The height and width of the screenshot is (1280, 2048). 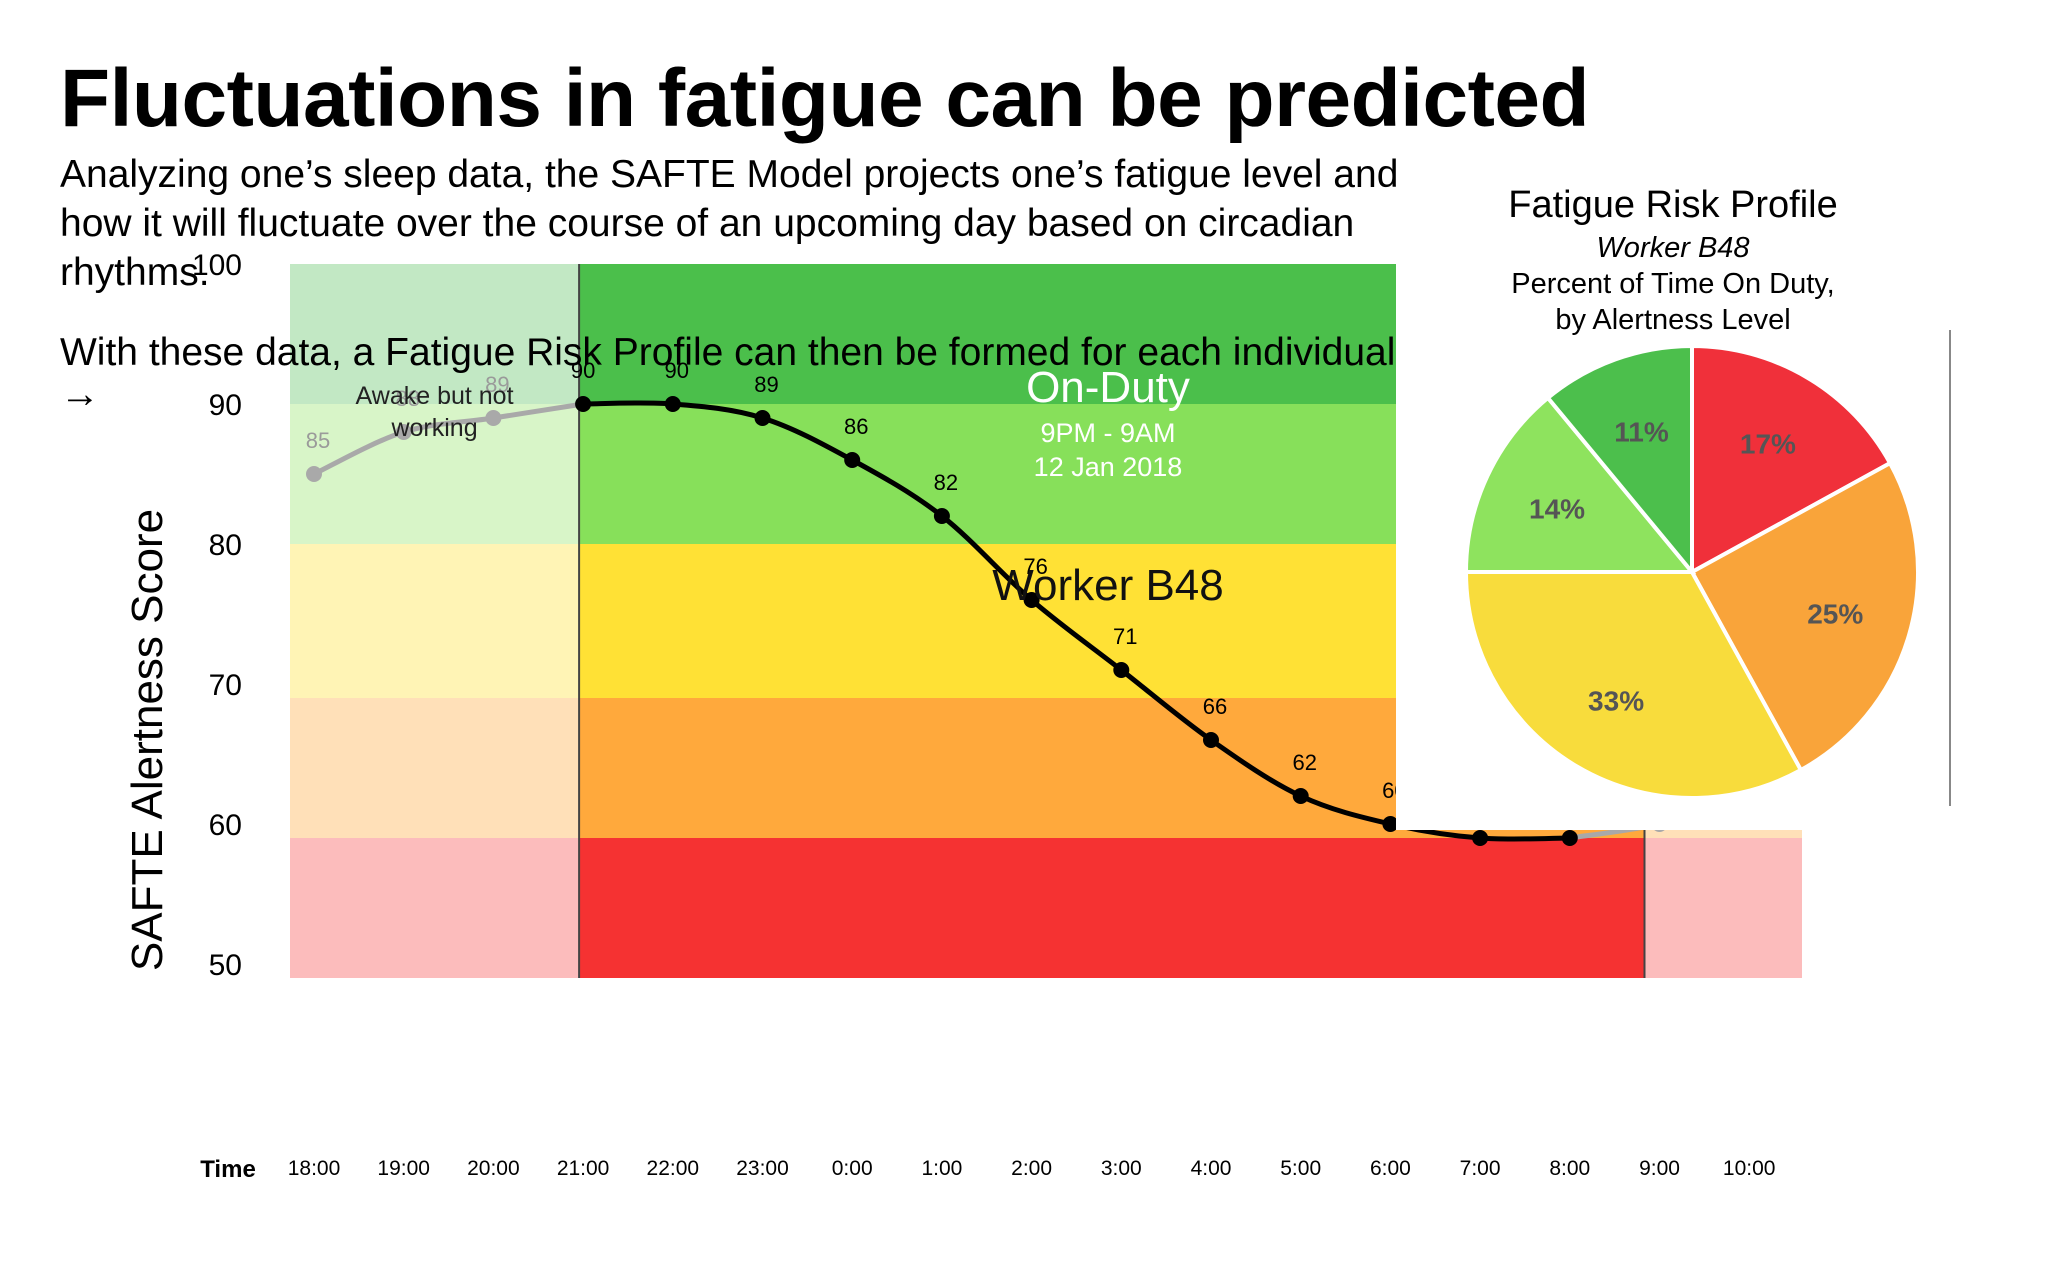 What do you see at coordinates (225, 545) in the screenshot?
I see `y-tick-label: 80` at bounding box center [225, 545].